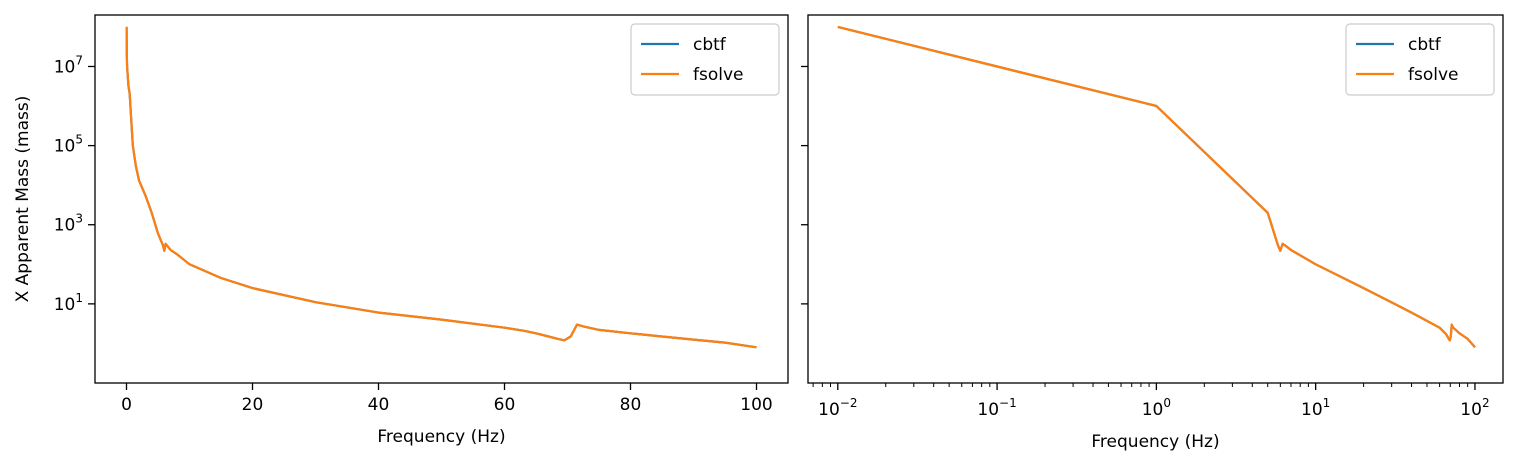 The height and width of the screenshot is (467, 1517). What do you see at coordinates (126, 405) in the screenshot?
I see `x-tick-label: 0` at bounding box center [126, 405].